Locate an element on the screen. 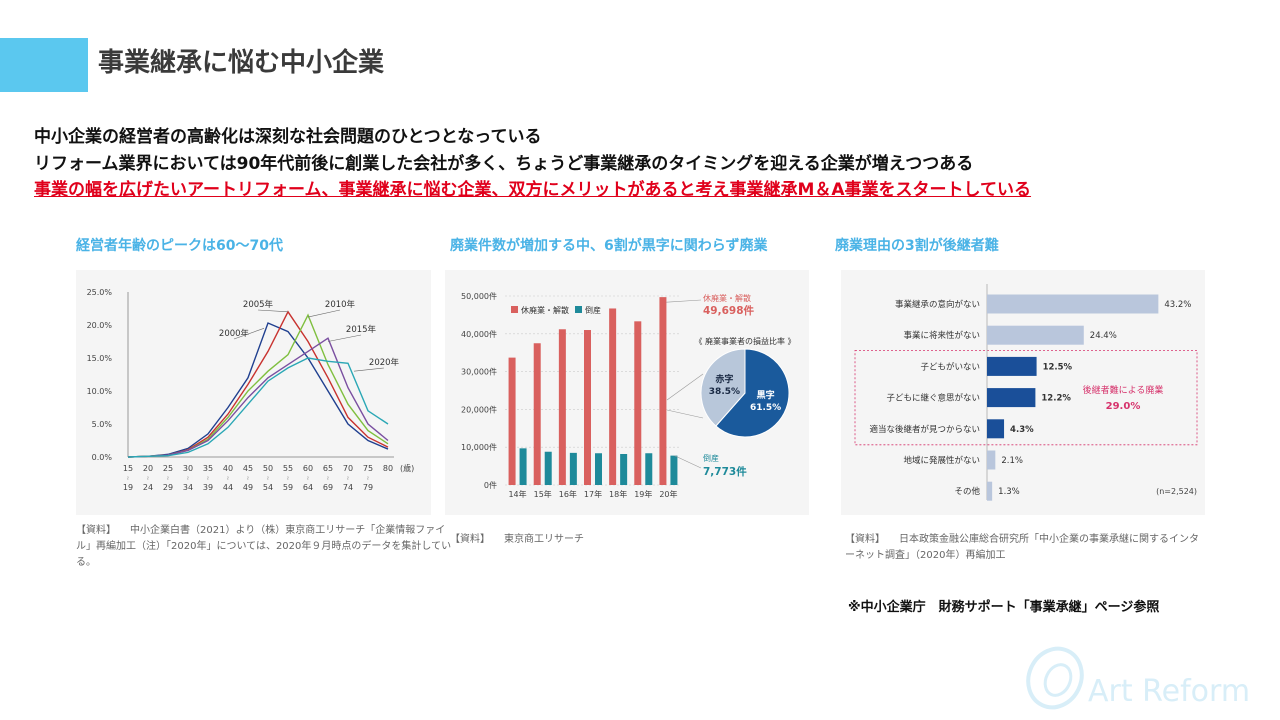  pie-title: 《 廃業事業者の損益比率 》 is located at coordinates (744, 341).